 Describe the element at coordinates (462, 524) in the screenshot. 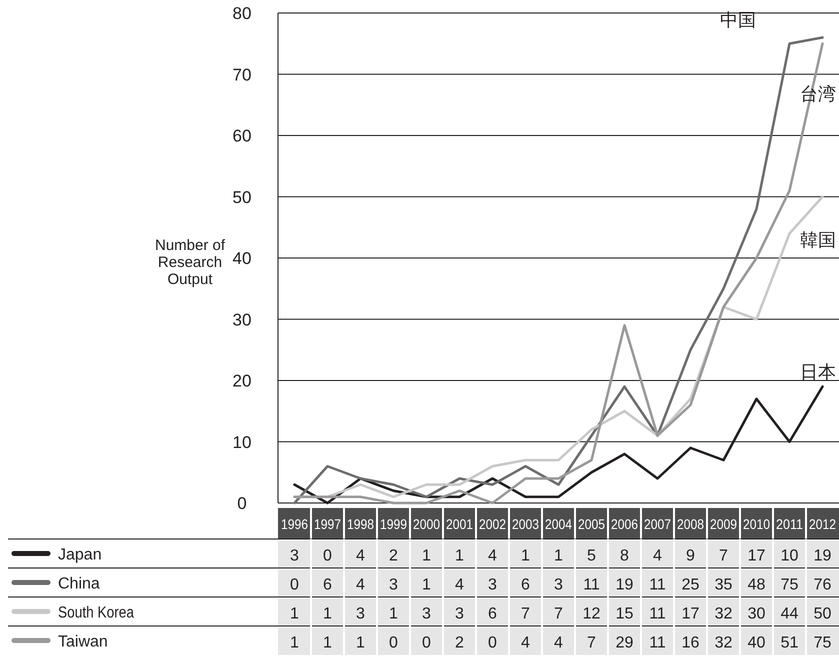

I see `x-tick-label: 2001` at that location.